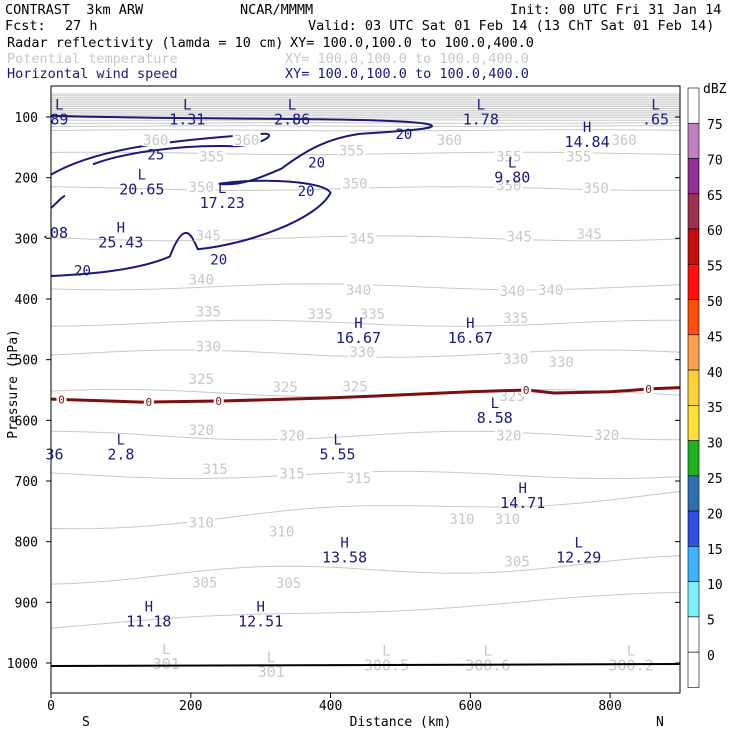 The image size is (740, 740). What do you see at coordinates (271, 672) in the screenshot?
I see `extremum-value: 301` at bounding box center [271, 672].